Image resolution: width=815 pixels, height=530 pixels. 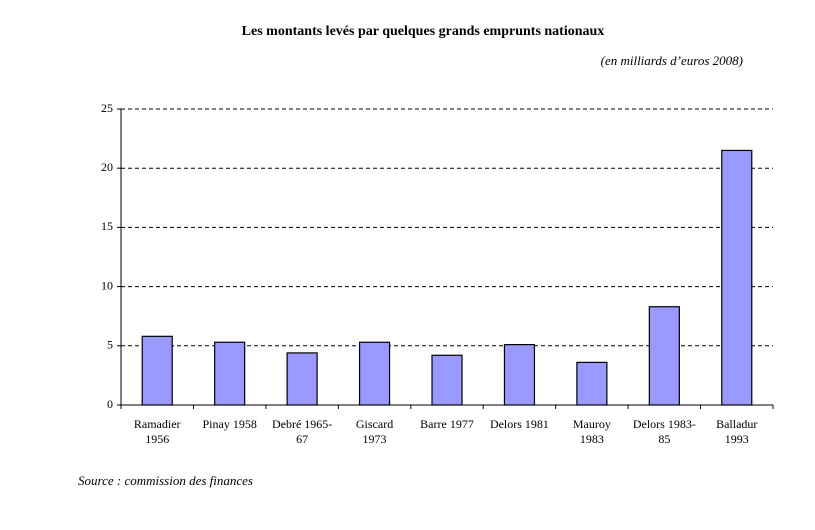 I want to click on x-tick-label: Delors 1981, so click(x=519, y=424).